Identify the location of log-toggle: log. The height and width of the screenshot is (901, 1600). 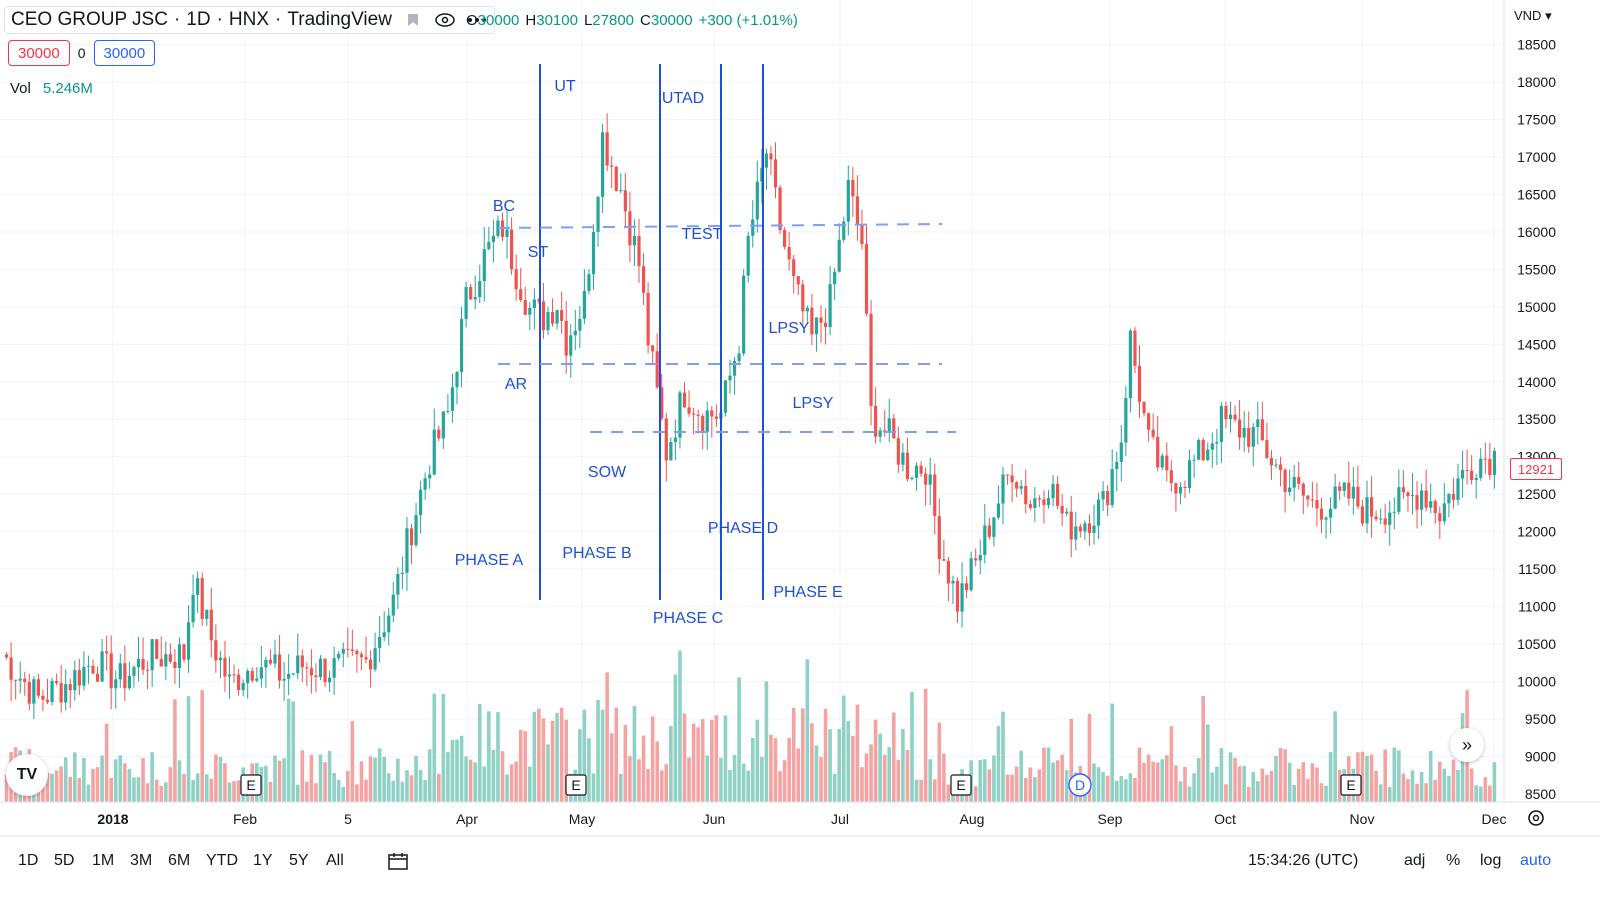
(1491, 860).